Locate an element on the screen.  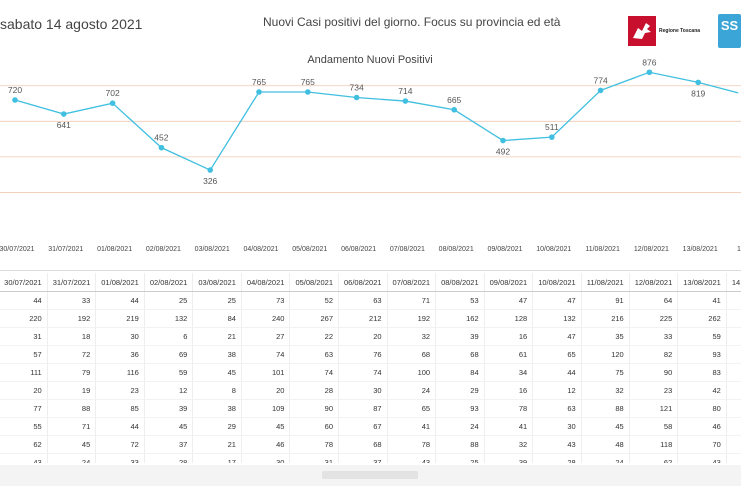
data-label: 511 is located at coordinates (552, 127).